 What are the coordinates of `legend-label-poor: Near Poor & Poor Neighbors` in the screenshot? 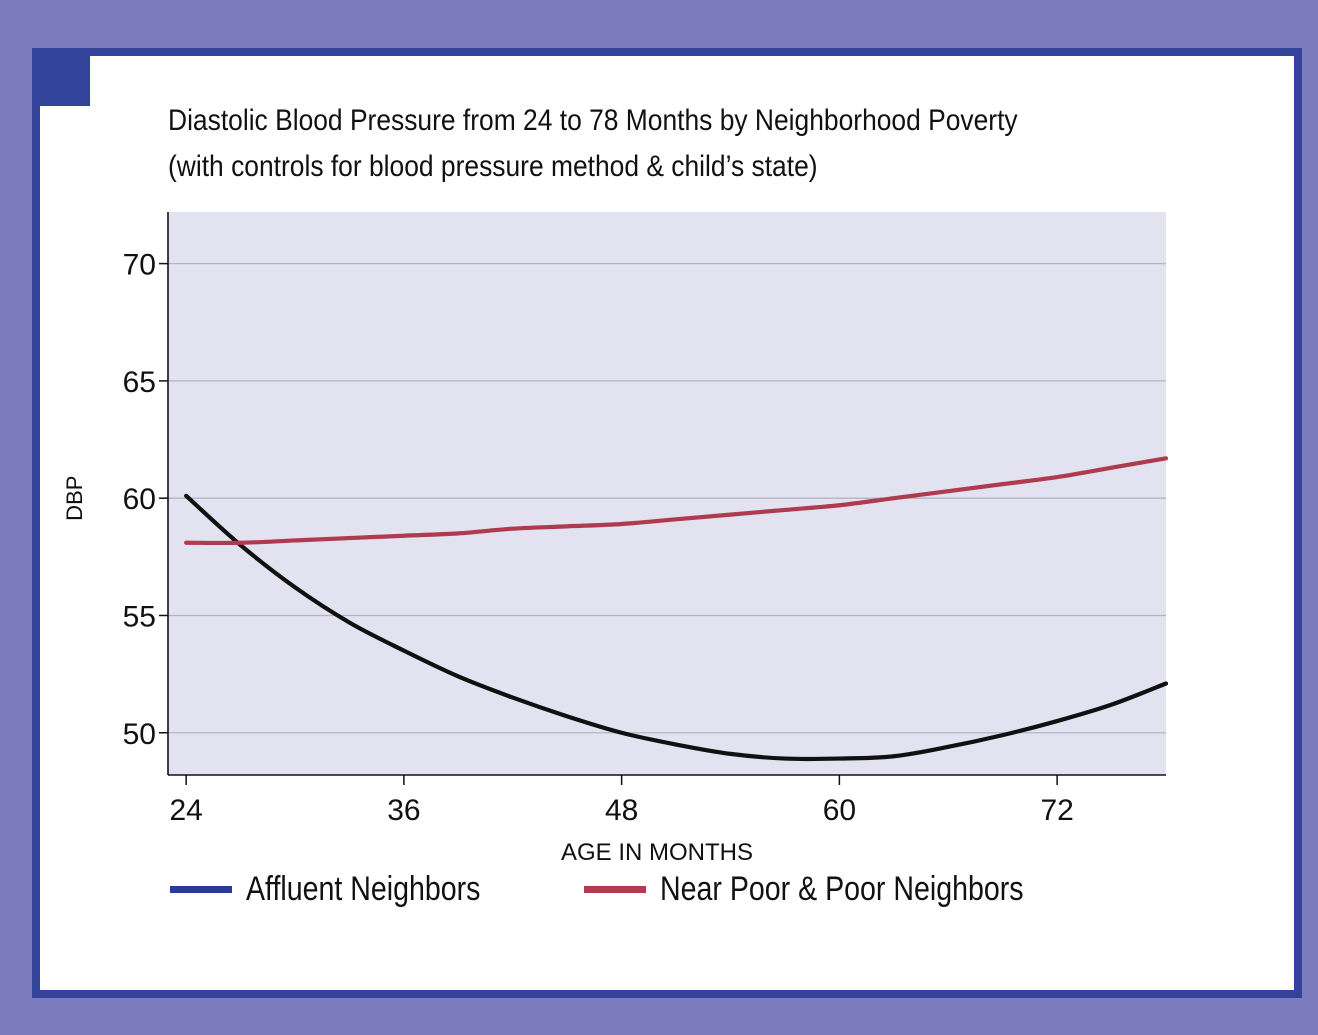 It's located at (842, 889).